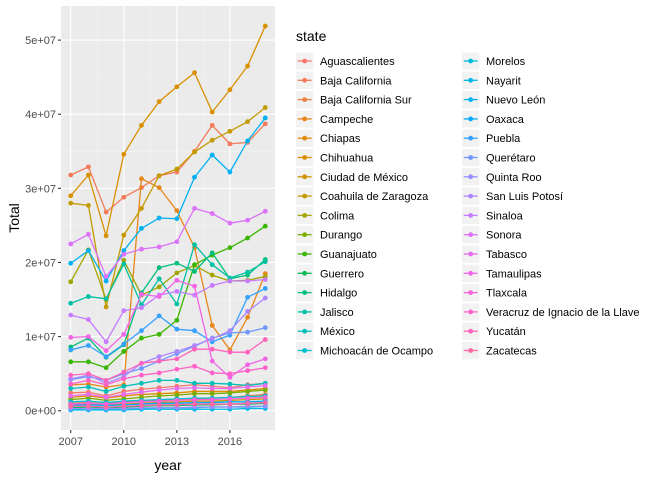  Describe the element at coordinates (515, 101) in the screenshot. I see `legend-label: Nuevo León` at that location.